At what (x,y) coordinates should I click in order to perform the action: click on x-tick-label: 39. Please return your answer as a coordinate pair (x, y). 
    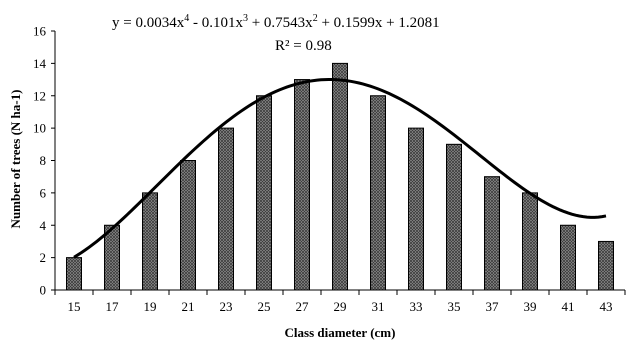
    Looking at the image, I should click on (530, 306).